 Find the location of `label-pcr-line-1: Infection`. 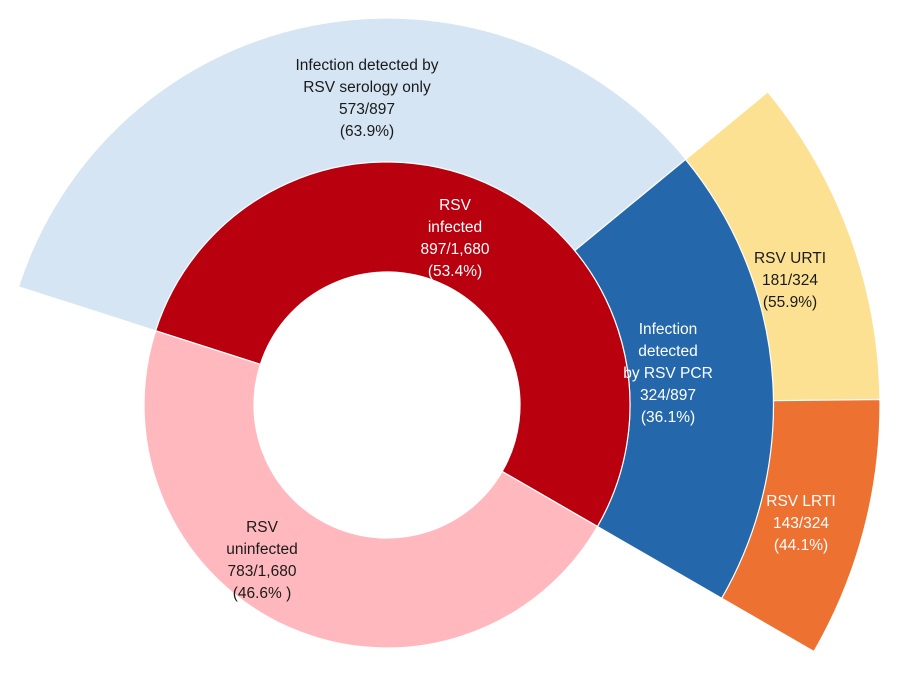

label-pcr-line-1: Infection is located at coordinates (668, 329).